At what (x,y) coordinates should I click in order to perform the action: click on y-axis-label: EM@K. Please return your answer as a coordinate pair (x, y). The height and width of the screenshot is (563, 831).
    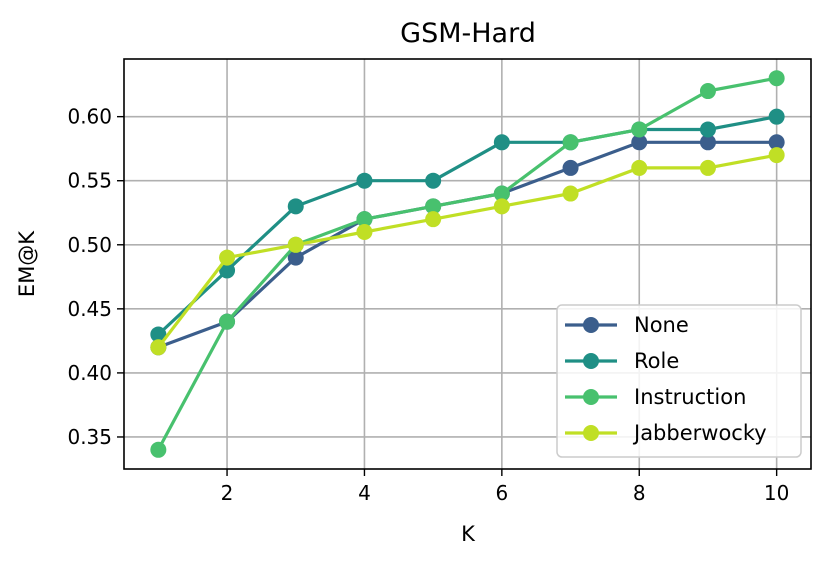
    Looking at the image, I should click on (27, 263).